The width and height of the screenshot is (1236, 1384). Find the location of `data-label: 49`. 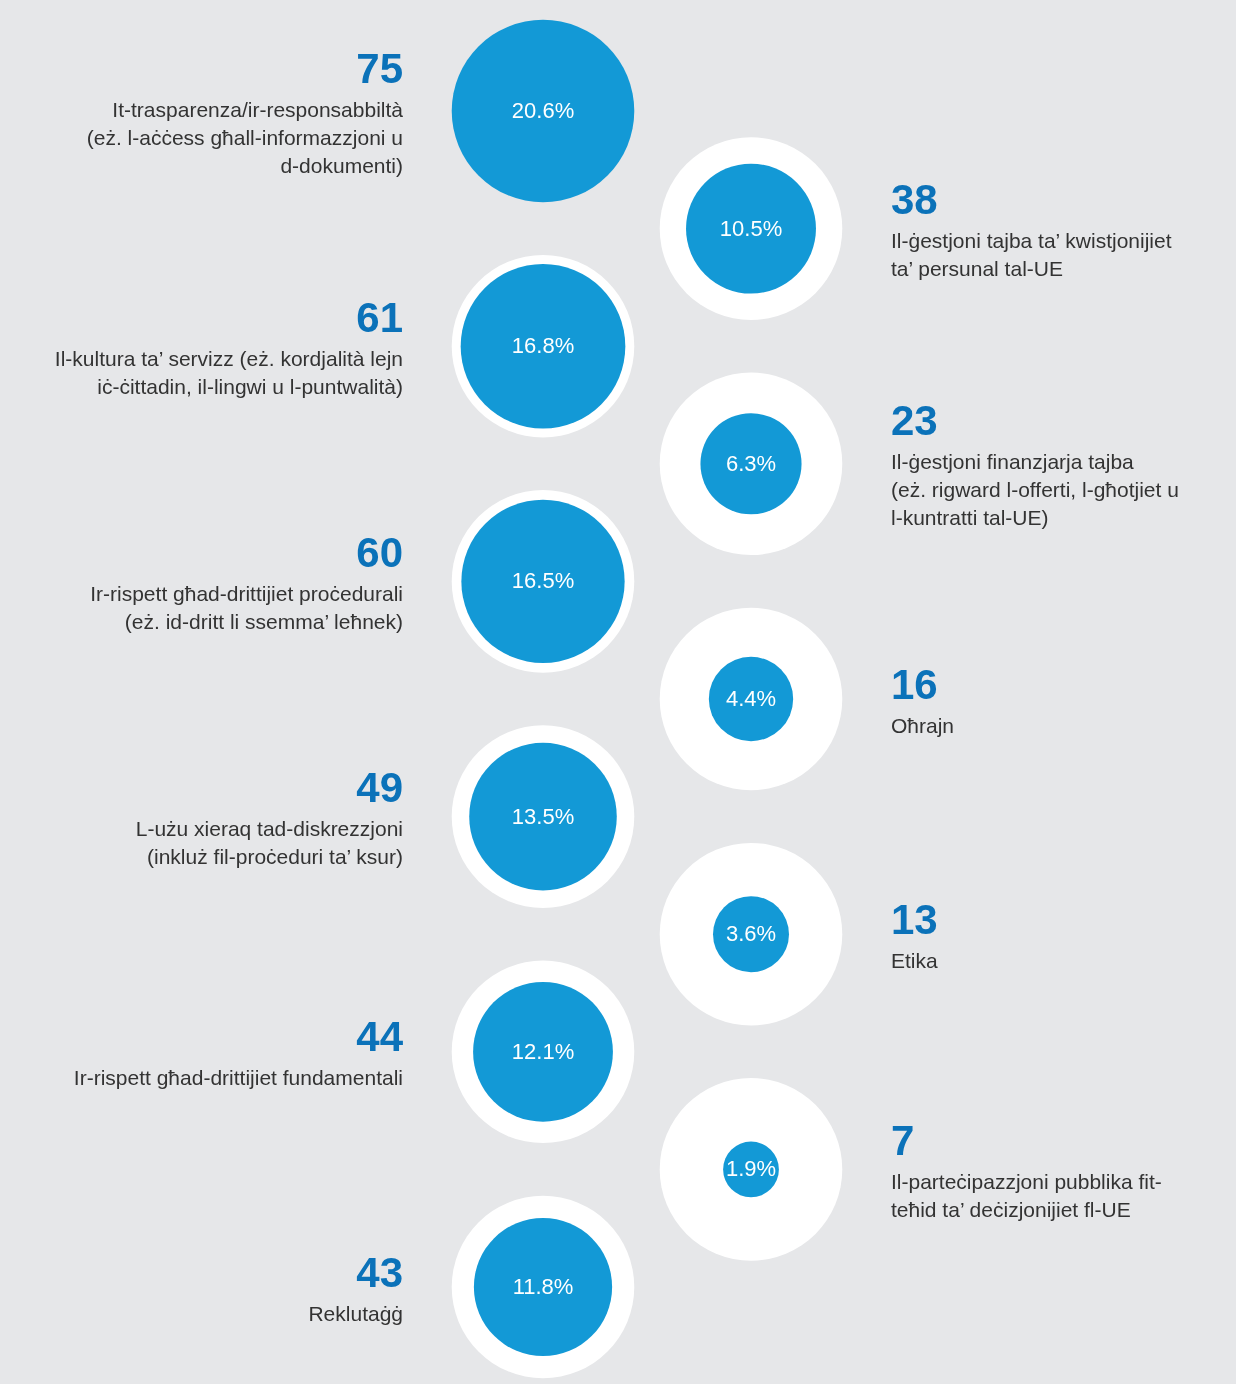

data-label: 49 is located at coordinates (379, 788).